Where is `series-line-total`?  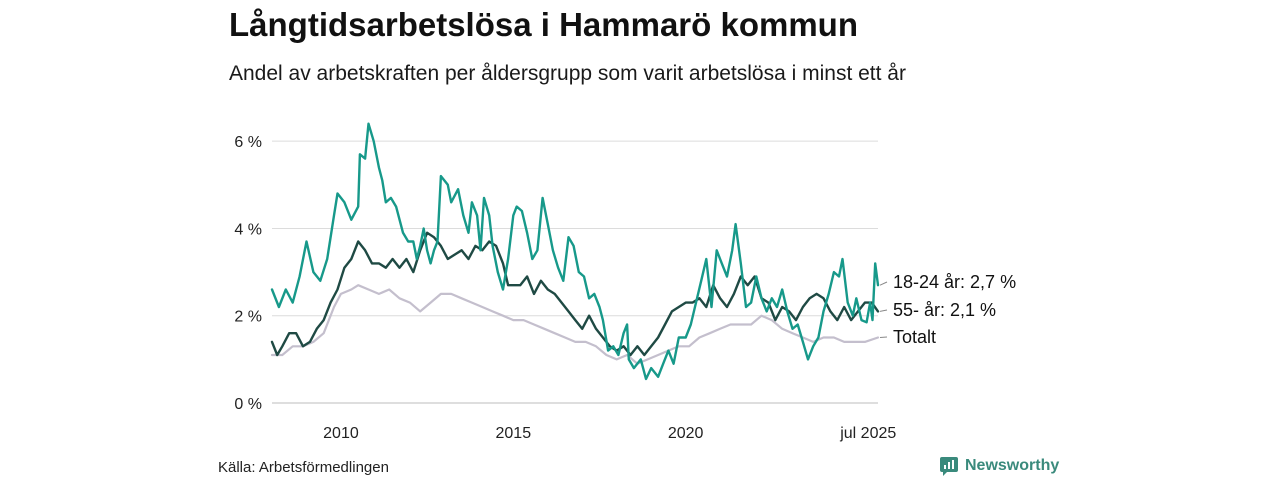
series-line-total is located at coordinates (575, 324).